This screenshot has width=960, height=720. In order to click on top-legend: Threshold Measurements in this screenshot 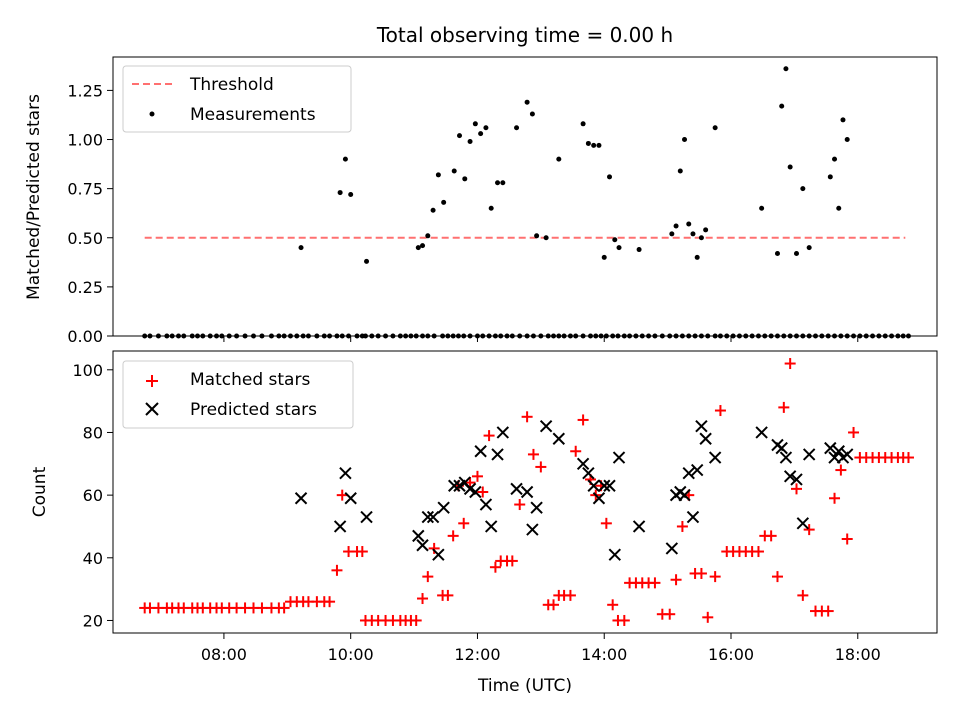, I will do `click(237, 99)`.